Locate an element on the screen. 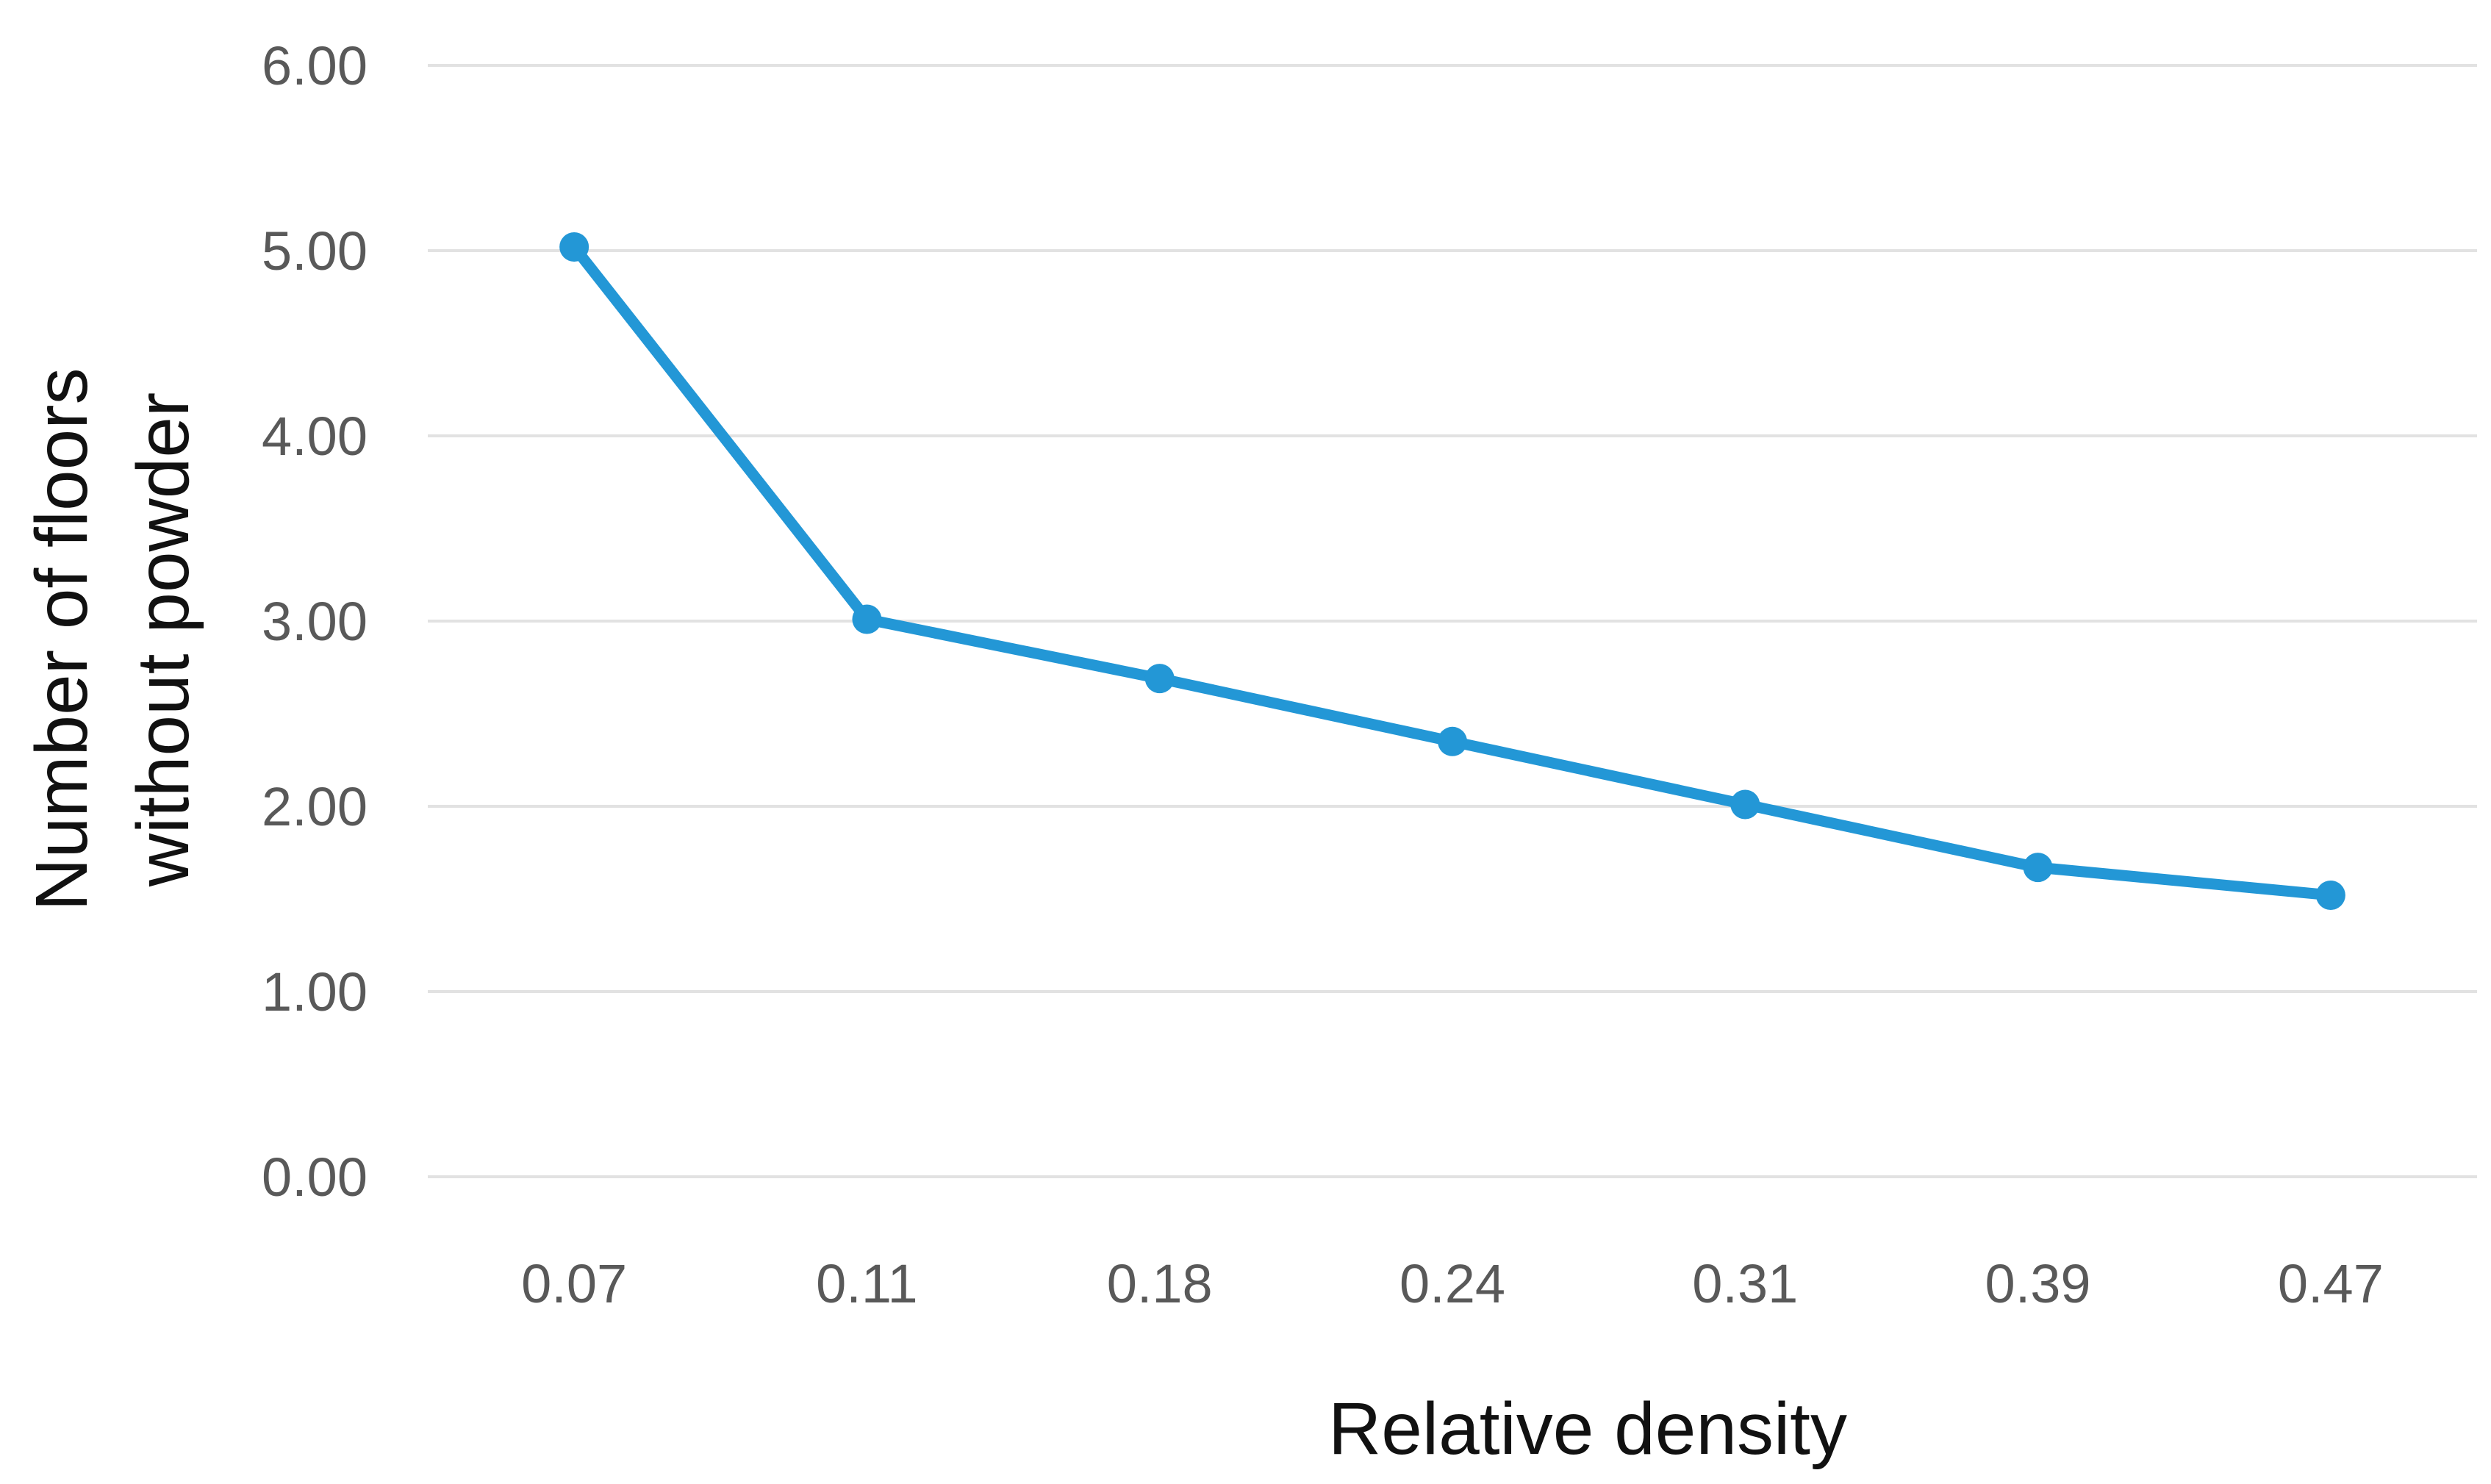 The width and height of the screenshot is (2491, 1484). x-axis-tick-label: 0.31 is located at coordinates (1745, 1284).